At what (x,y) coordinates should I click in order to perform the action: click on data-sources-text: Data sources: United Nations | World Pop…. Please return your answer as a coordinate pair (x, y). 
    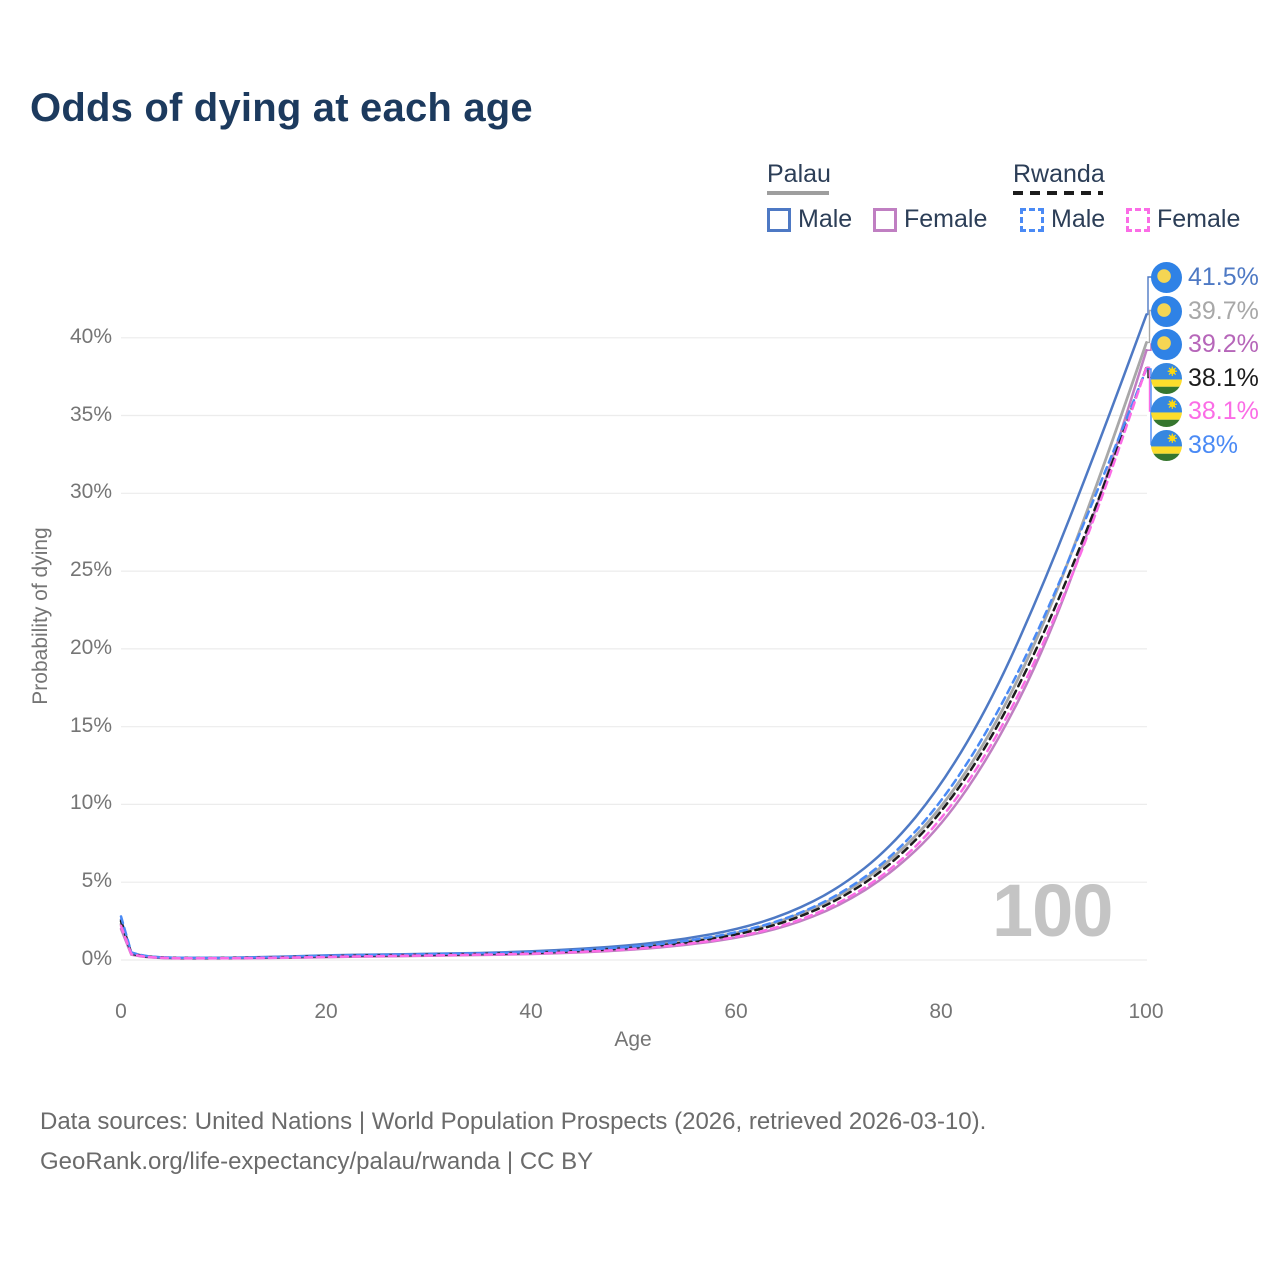
    Looking at the image, I should click on (513, 1121).